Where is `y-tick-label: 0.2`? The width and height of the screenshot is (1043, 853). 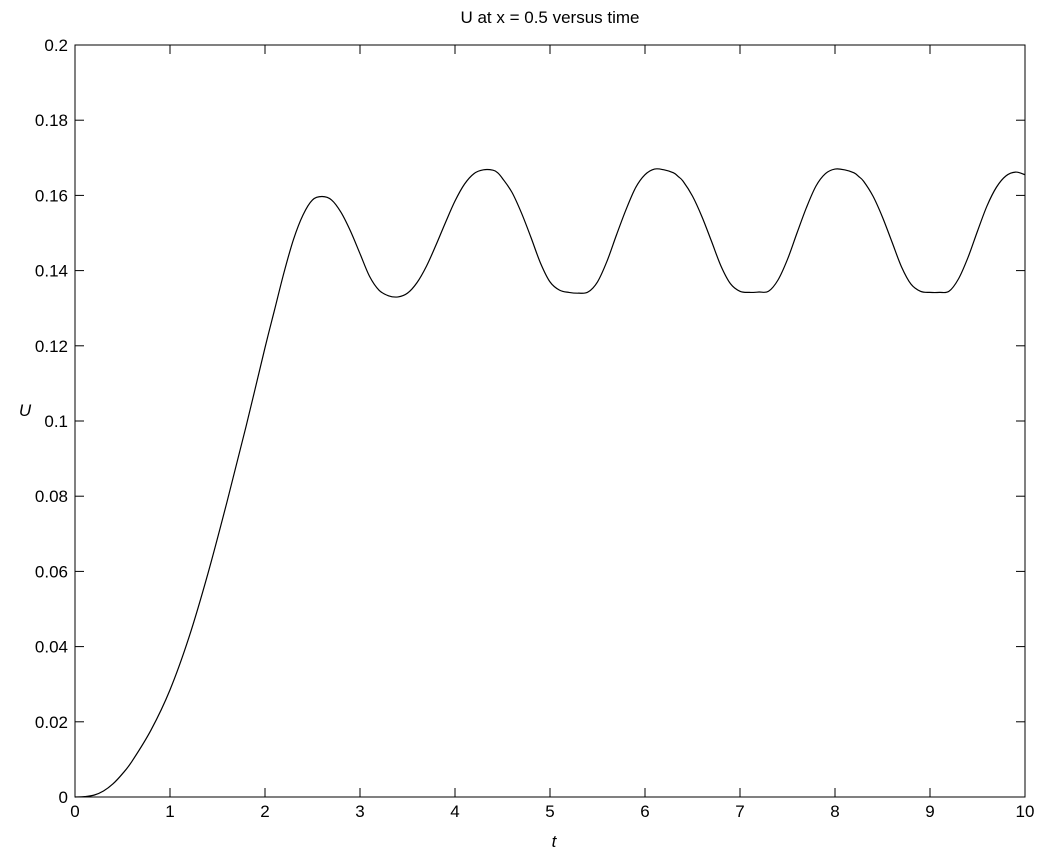 y-tick-label: 0.2 is located at coordinates (56, 45).